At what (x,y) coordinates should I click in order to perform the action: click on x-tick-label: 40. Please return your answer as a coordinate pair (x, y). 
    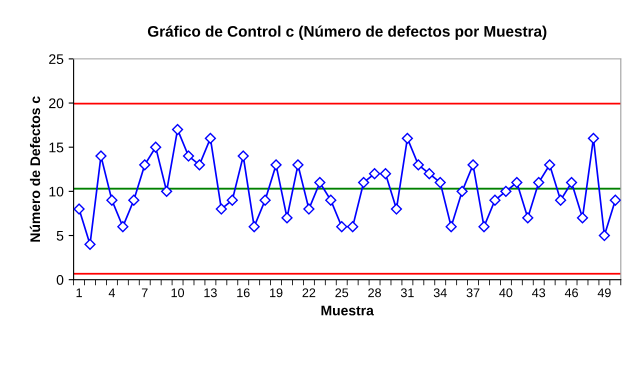
    Looking at the image, I should click on (505, 293).